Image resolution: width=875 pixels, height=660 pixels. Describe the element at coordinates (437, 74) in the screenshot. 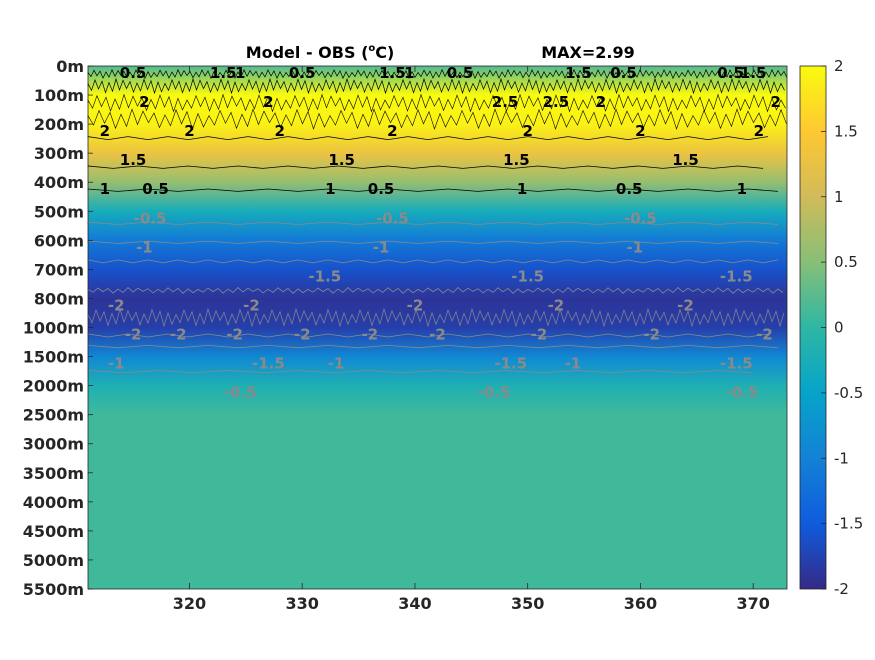

I see `contour-line-surface` at that location.